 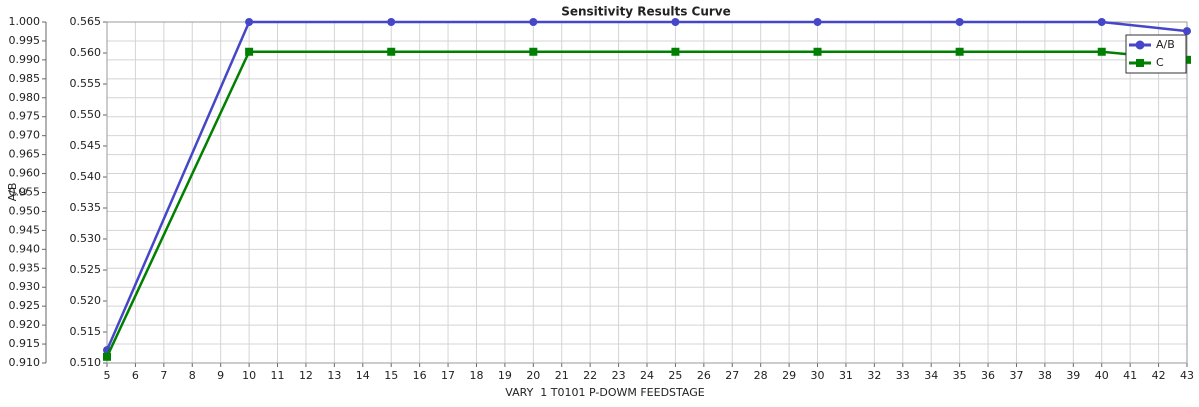 I want to click on y-tick-label: 0.945, so click(x=25, y=229).